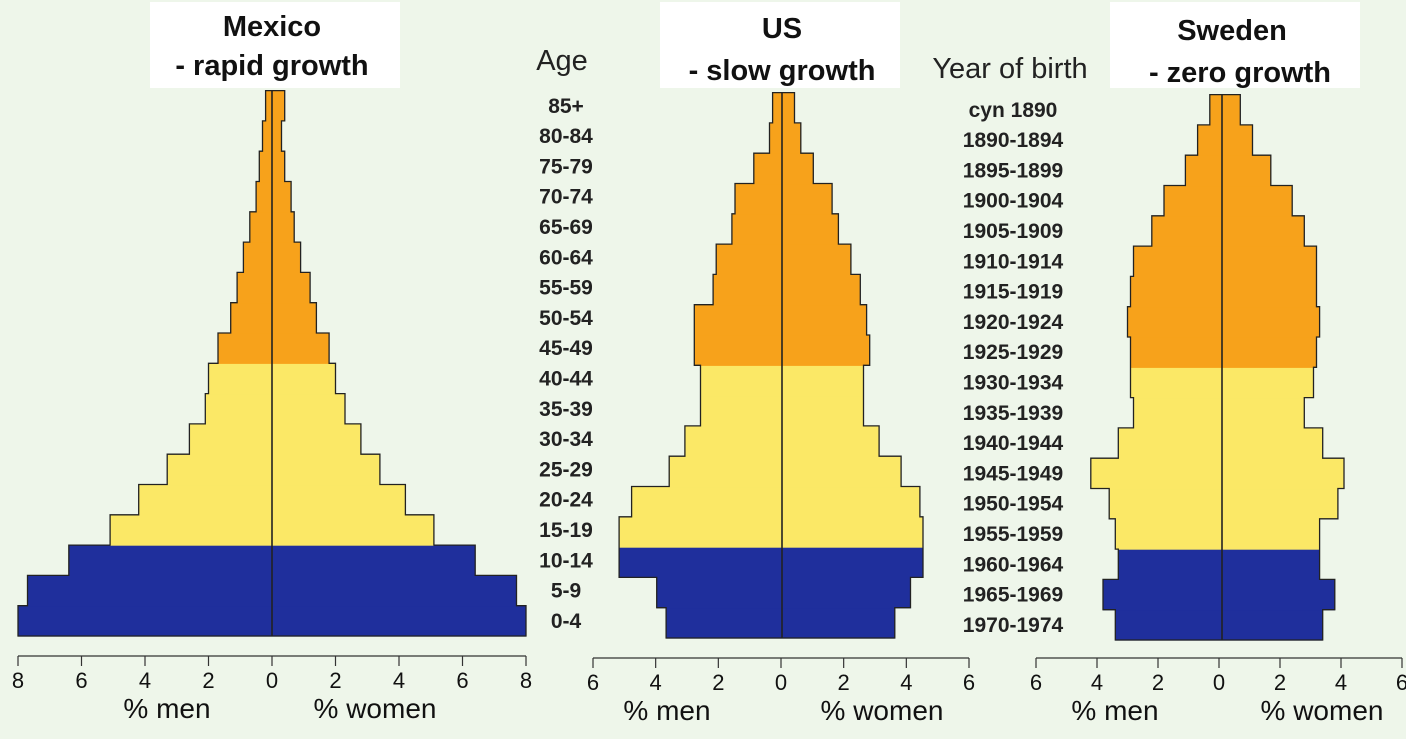 This screenshot has height=739, width=1406. Describe the element at coordinates (1186, 231) in the screenshot. I see `sweden-bar-men-1905-1909` at that location.